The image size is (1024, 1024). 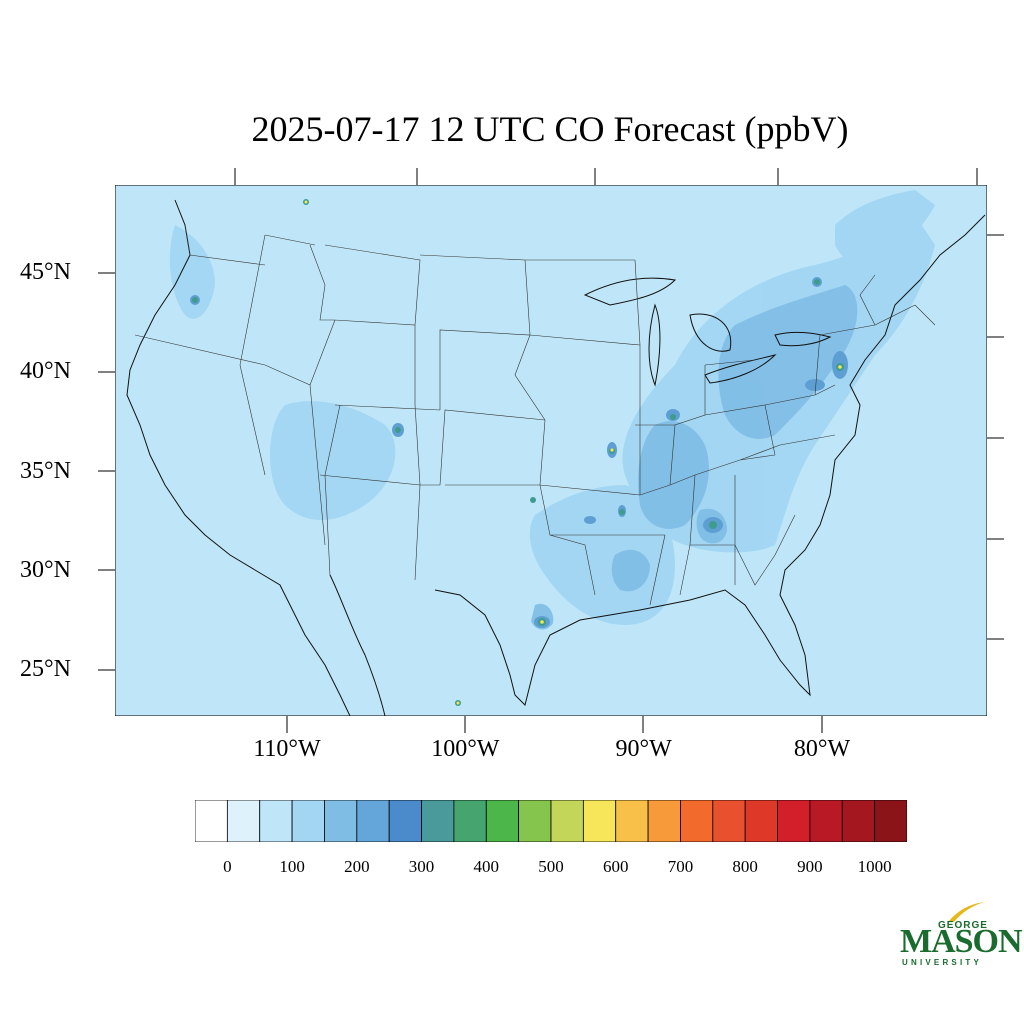 I want to click on colorbar-tick-label: 200, so click(x=357, y=866).